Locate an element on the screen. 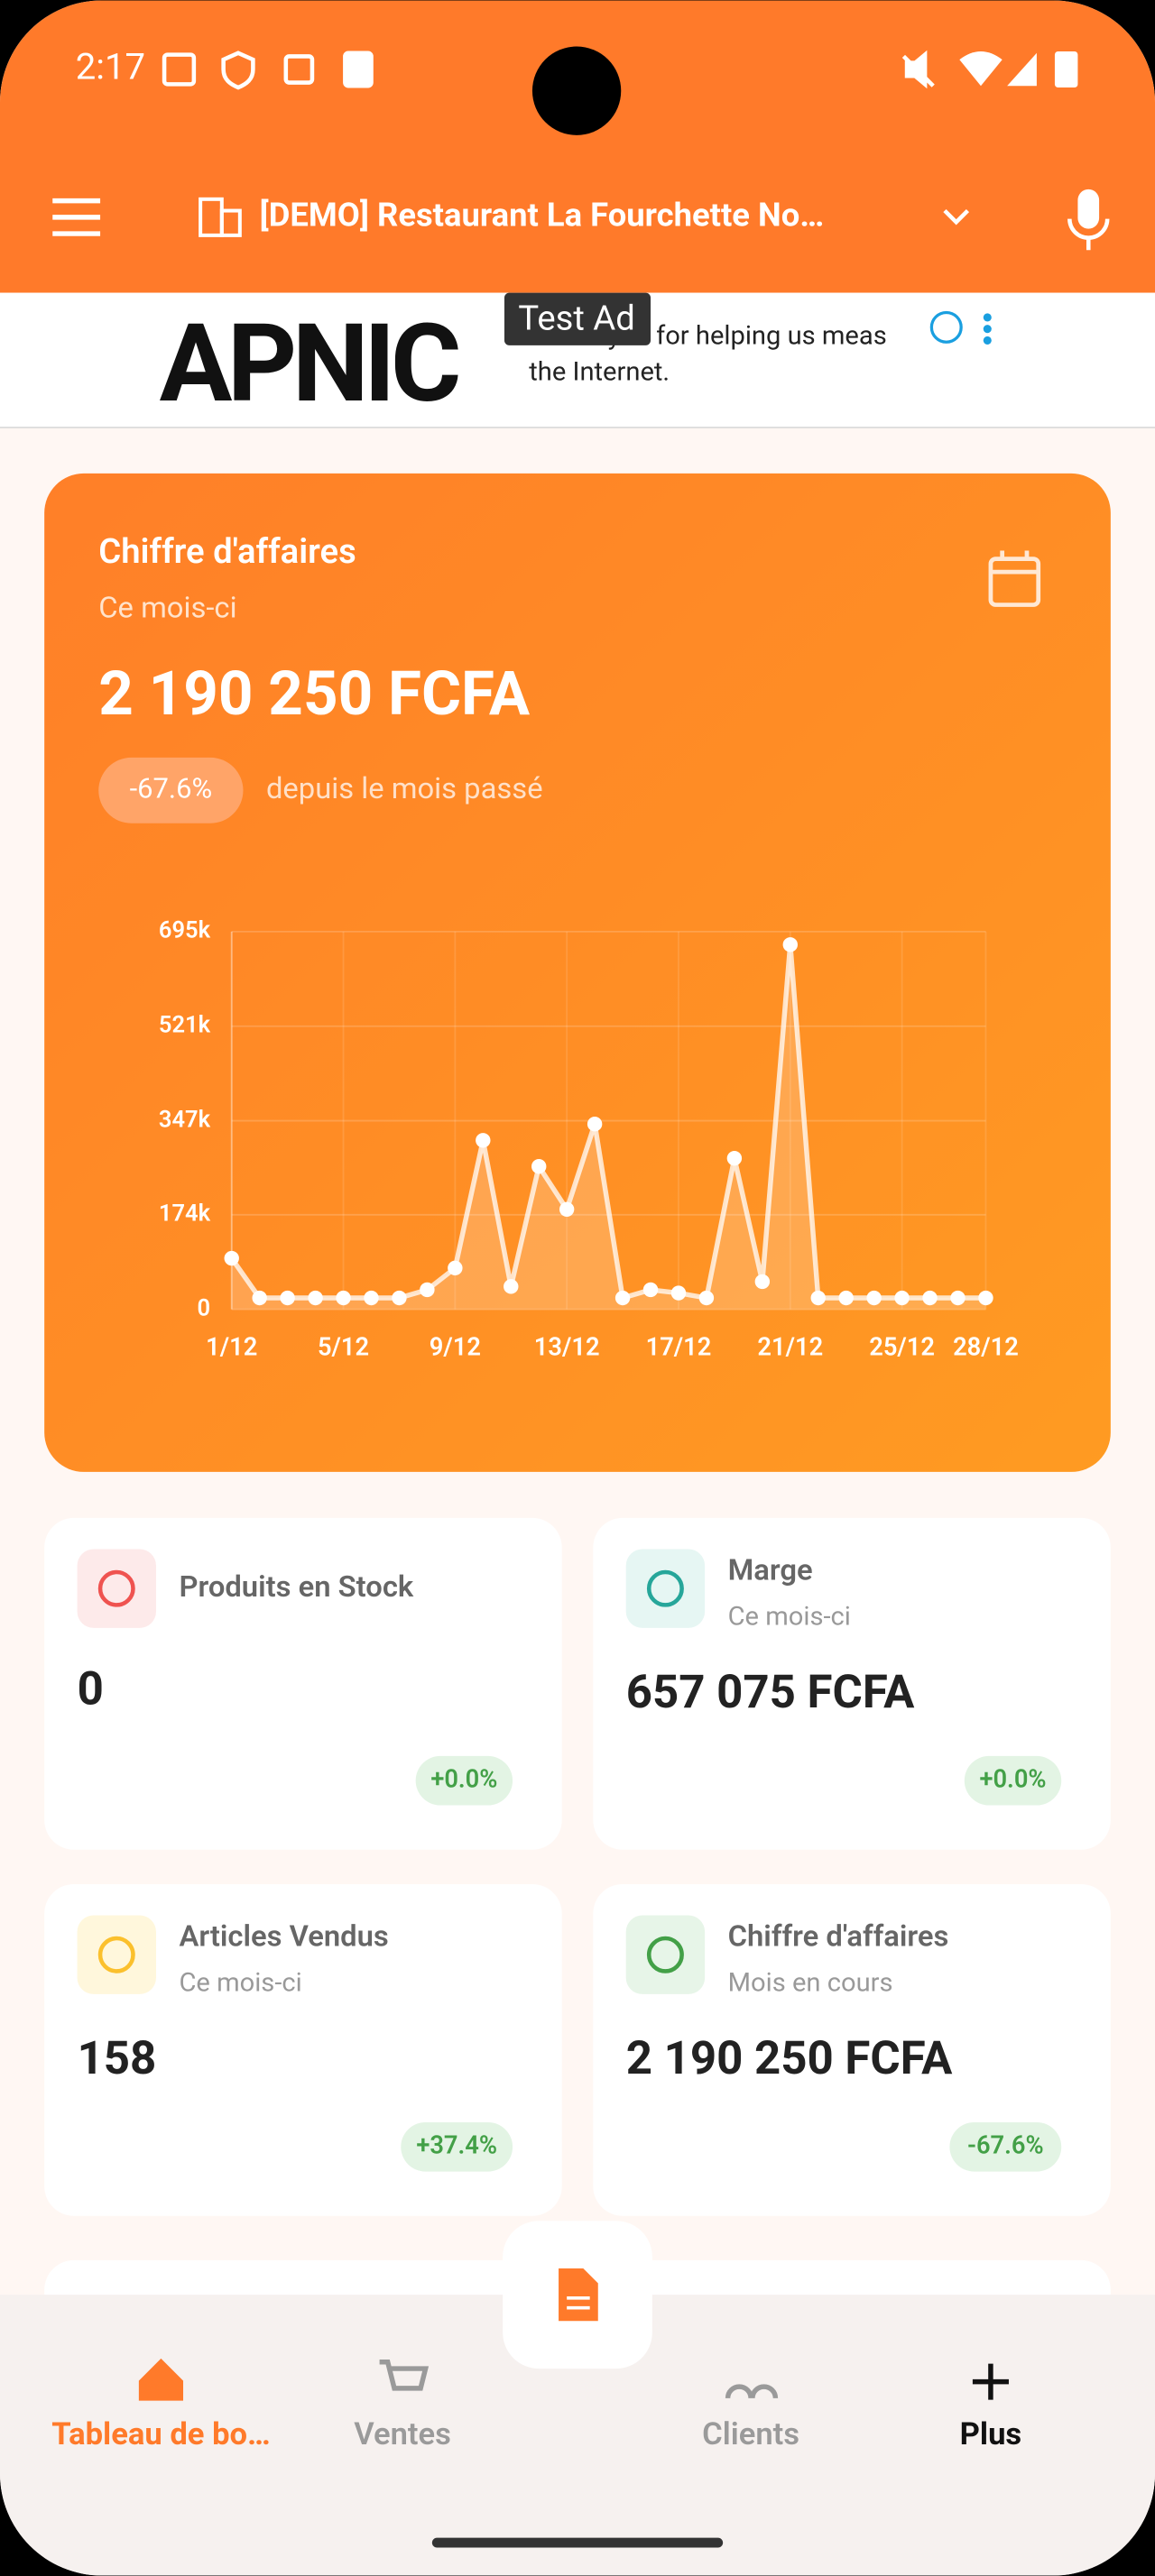 The width and height of the screenshot is (1155, 2576). nav-label: Clients is located at coordinates (750, 2434).